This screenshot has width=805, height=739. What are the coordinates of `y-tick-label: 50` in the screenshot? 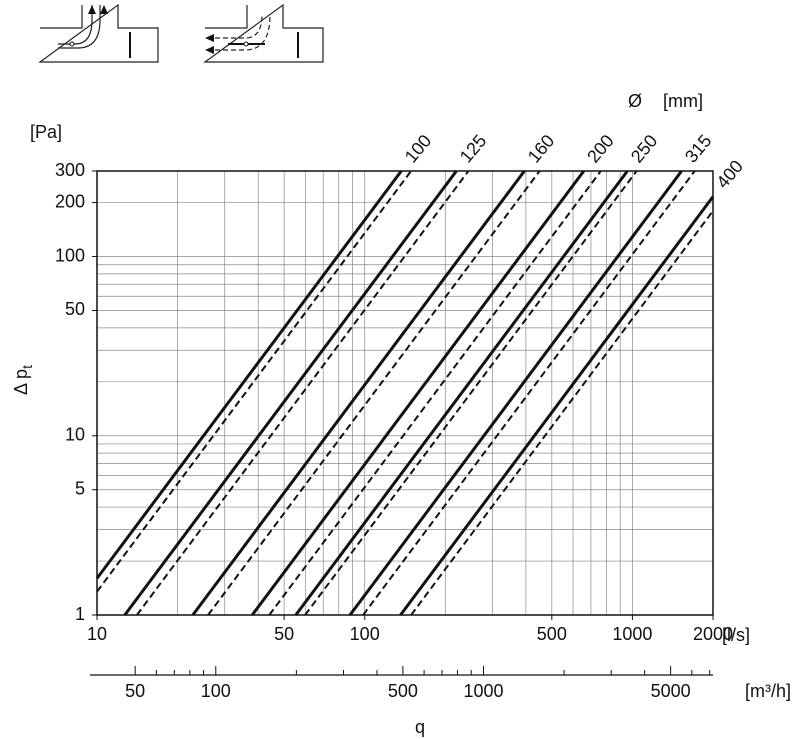 It's located at (75, 309).